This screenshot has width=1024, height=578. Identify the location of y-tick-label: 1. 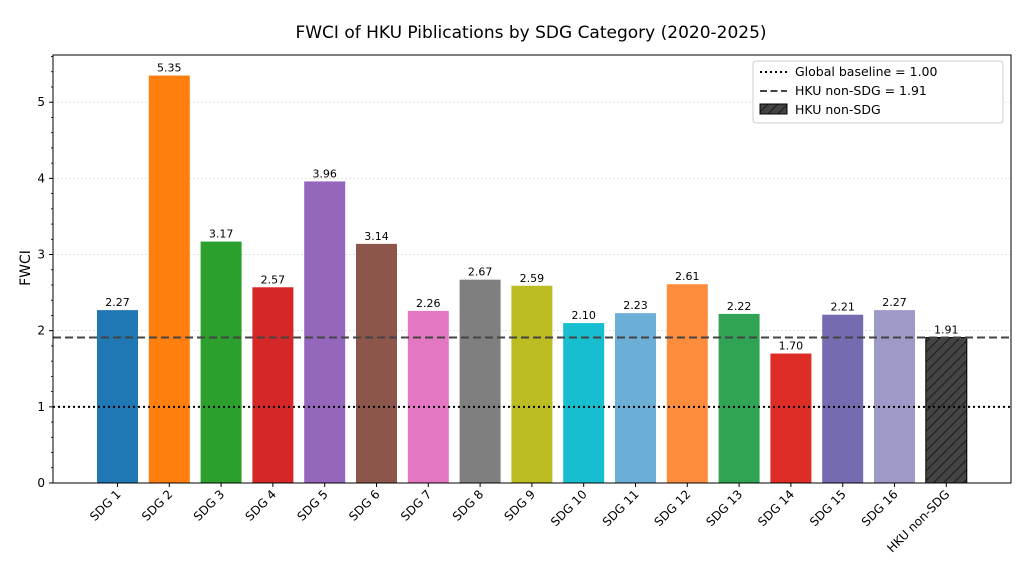
(41, 407).